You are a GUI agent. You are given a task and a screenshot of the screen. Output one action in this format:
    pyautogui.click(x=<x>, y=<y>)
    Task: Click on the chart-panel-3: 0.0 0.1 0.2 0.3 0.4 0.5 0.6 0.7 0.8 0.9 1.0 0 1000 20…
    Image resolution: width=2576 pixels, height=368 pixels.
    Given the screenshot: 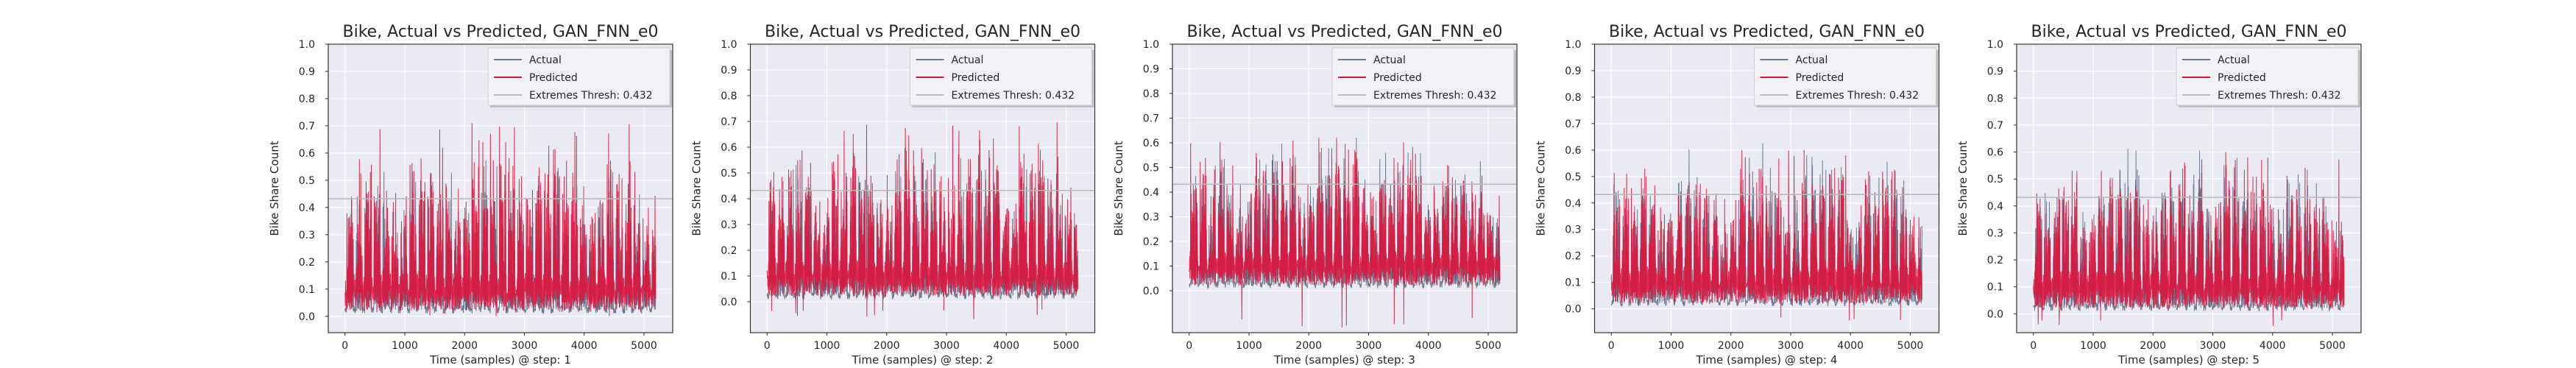 What is the action you would take?
    pyautogui.click(x=1315, y=195)
    